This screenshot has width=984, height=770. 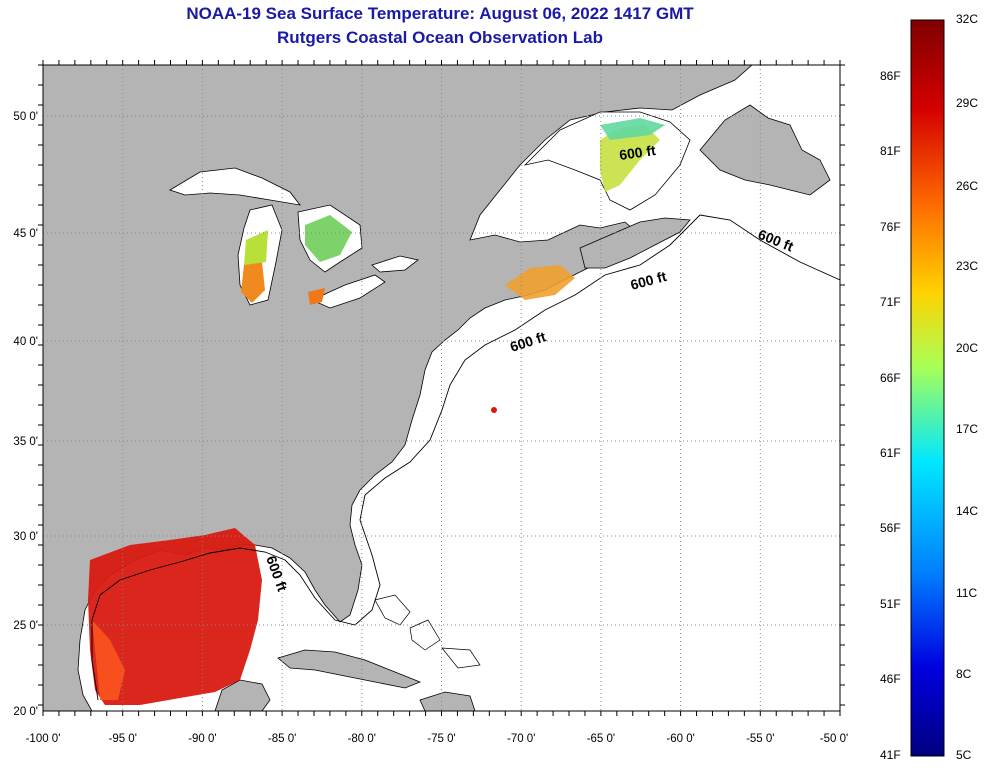 What do you see at coordinates (43, 739) in the screenshot?
I see `x-tick-label: -100 0'` at bounding box center [43, 739].